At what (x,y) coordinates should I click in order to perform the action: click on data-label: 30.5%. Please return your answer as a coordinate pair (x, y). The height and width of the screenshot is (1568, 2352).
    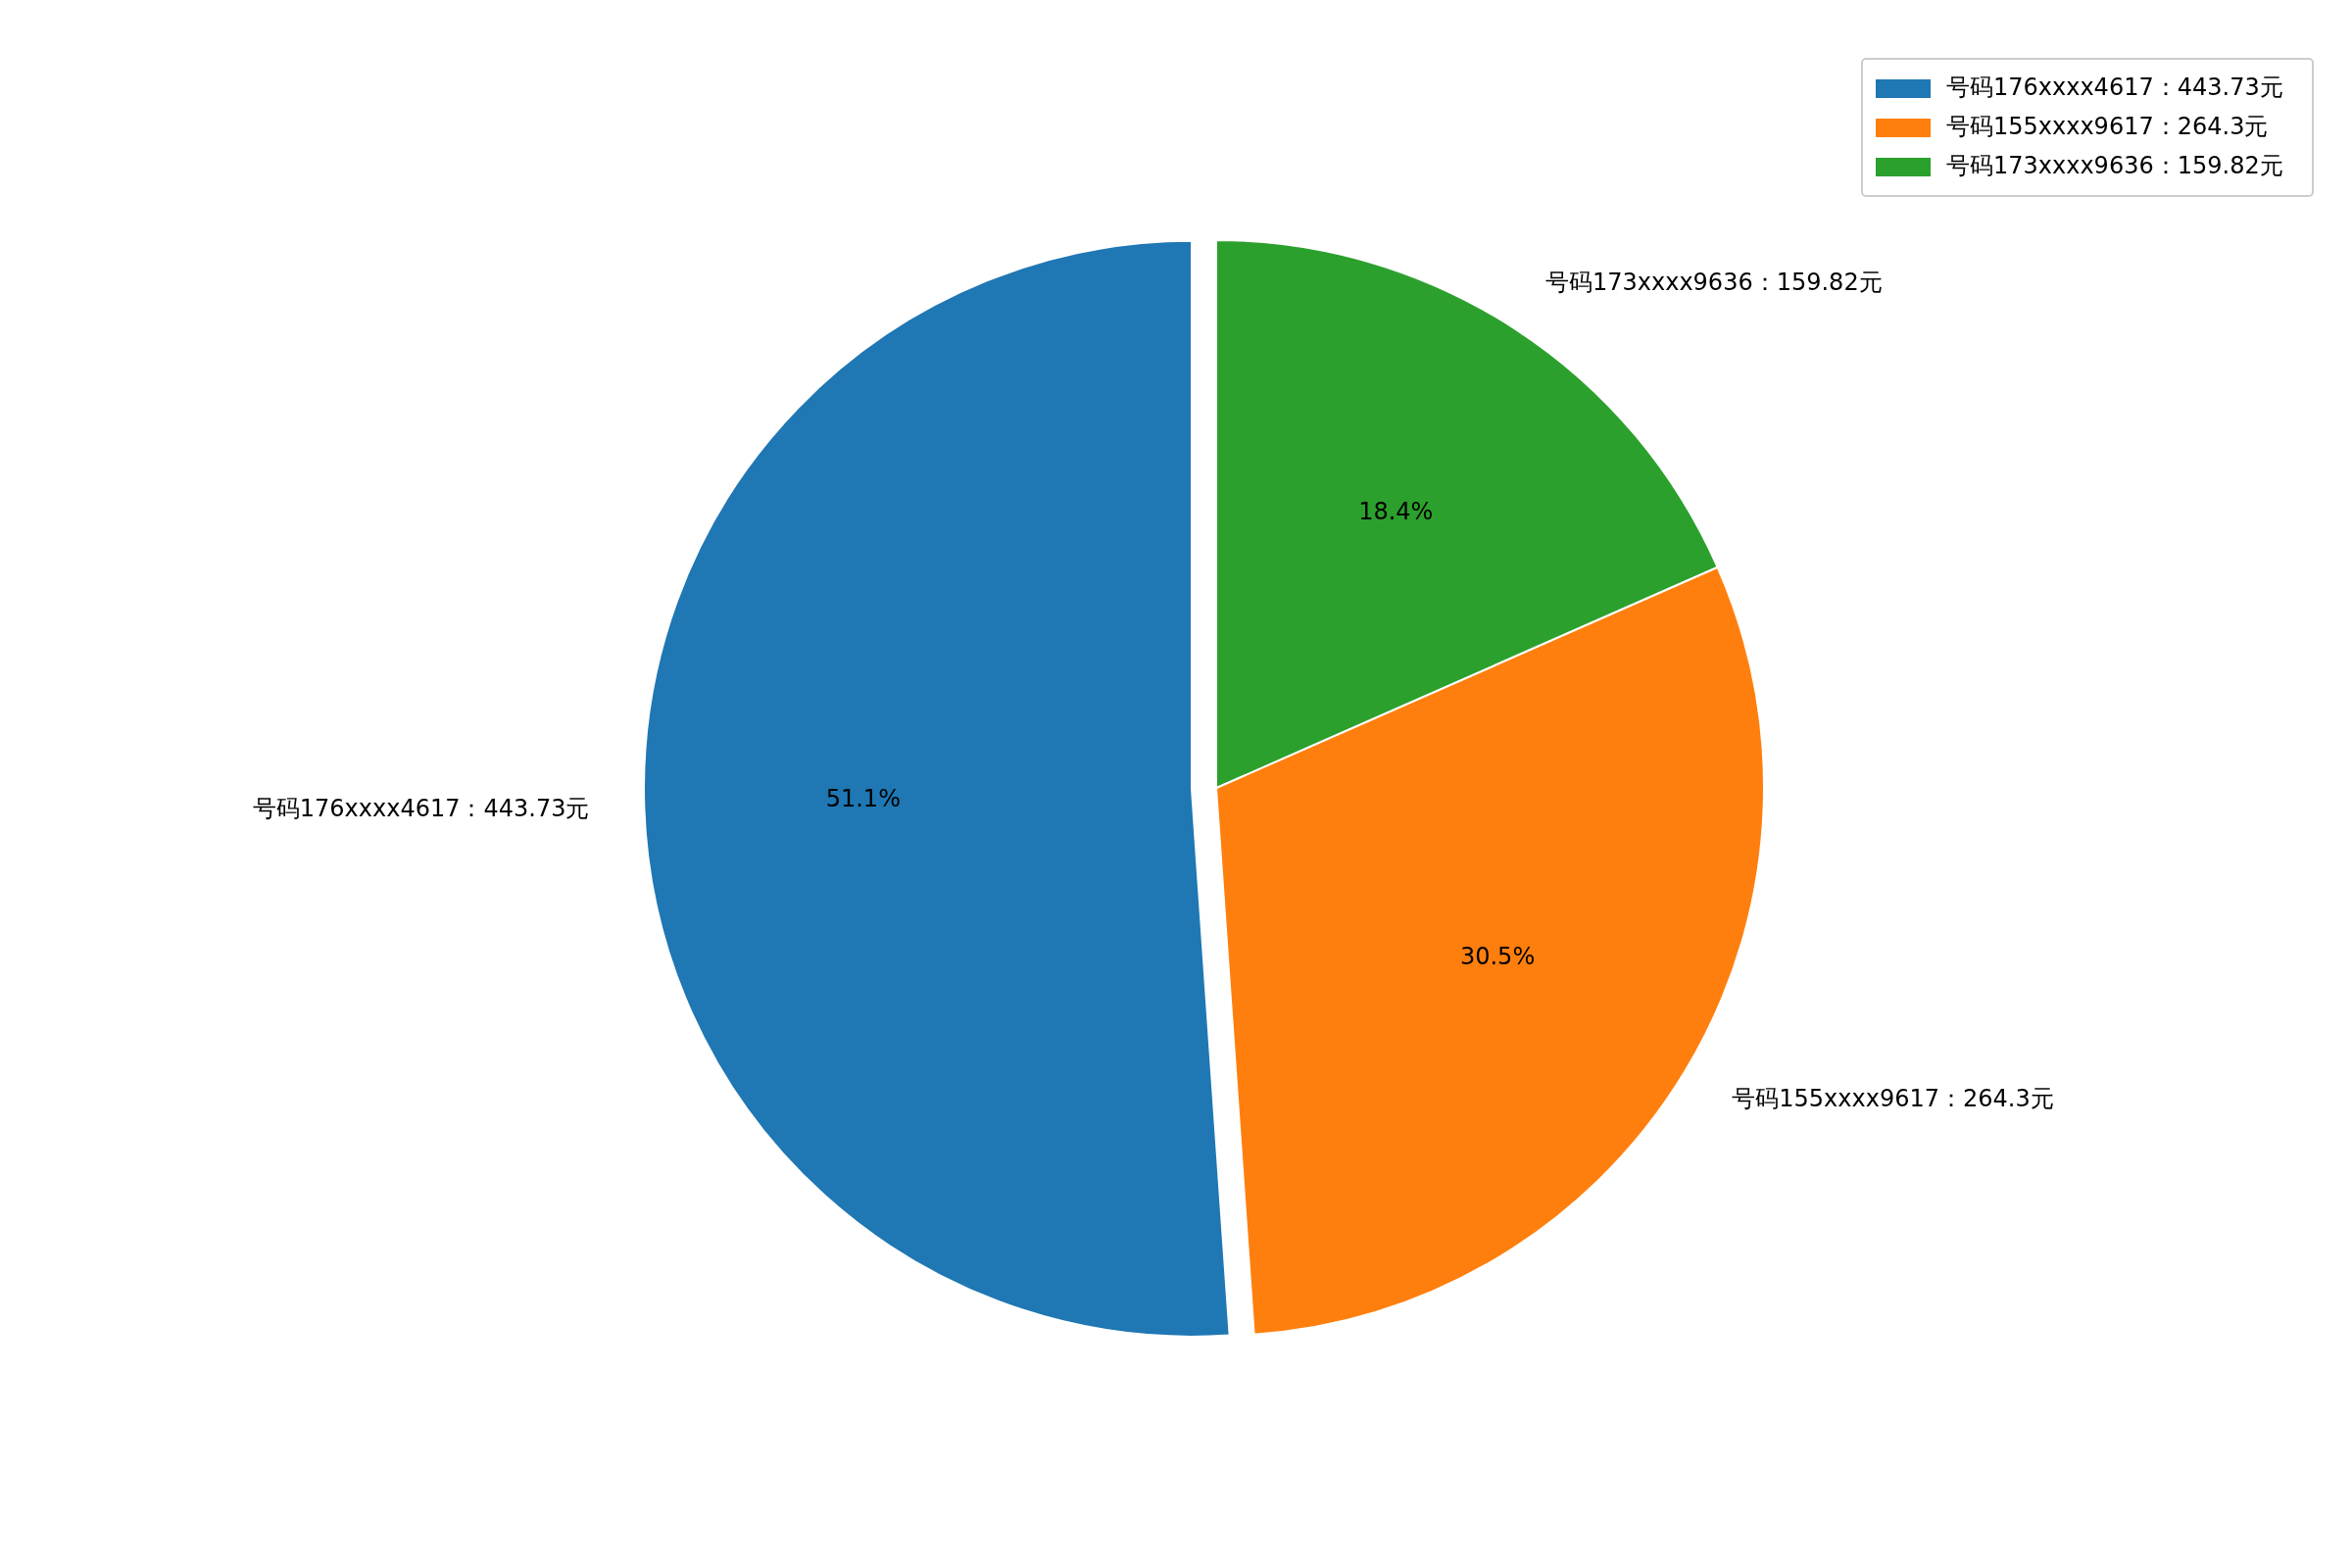
    Looking at the image, I should click on (1497, 957).